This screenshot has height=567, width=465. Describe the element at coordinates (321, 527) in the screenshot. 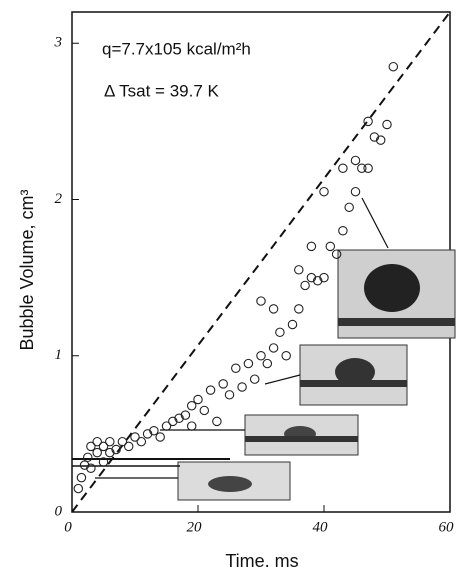

I see `x-tick-label: 40` at that location.